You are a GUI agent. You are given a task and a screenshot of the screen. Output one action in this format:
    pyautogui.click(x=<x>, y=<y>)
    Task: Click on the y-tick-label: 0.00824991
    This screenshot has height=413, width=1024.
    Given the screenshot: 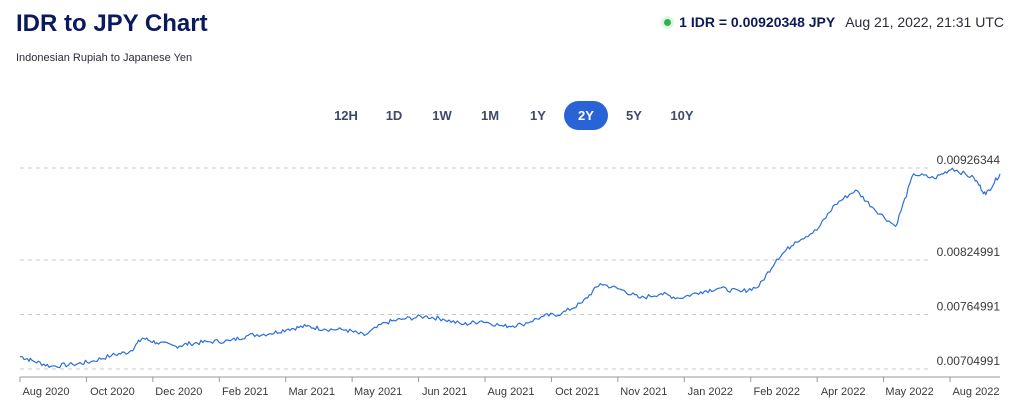 What is the action you would take?
    pyautogui.click(x=969, y=252)
    